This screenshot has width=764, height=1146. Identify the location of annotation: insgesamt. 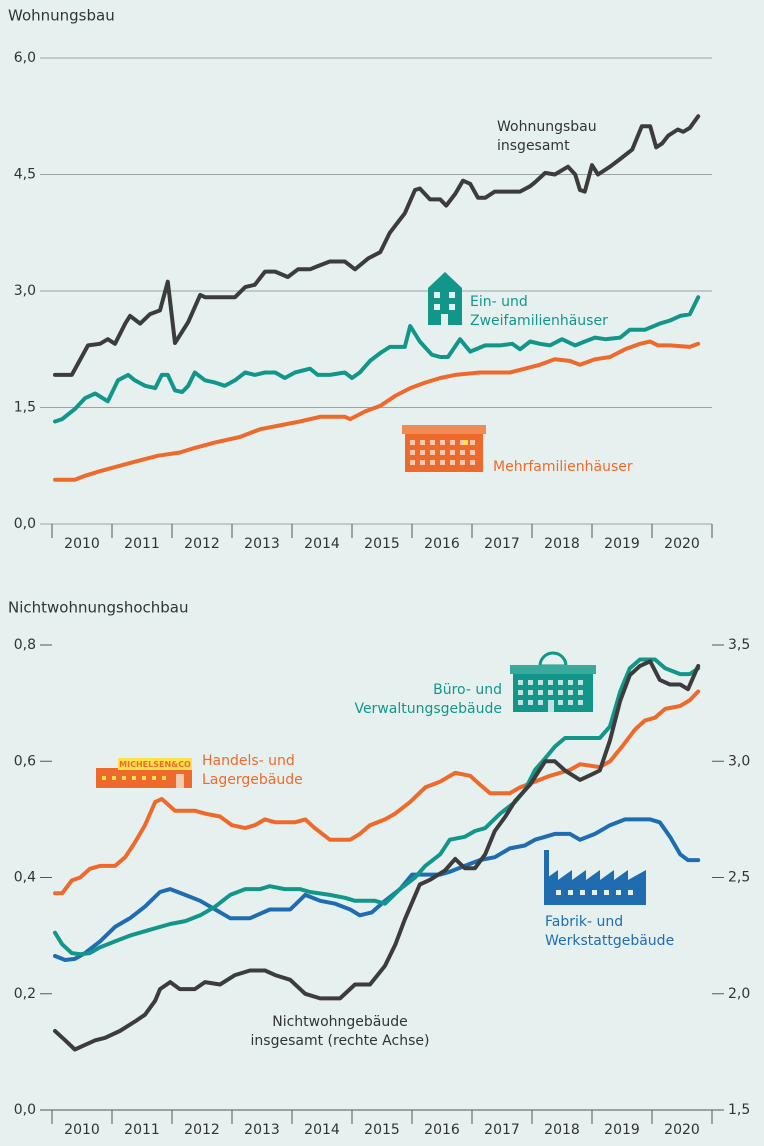
(533, 146).